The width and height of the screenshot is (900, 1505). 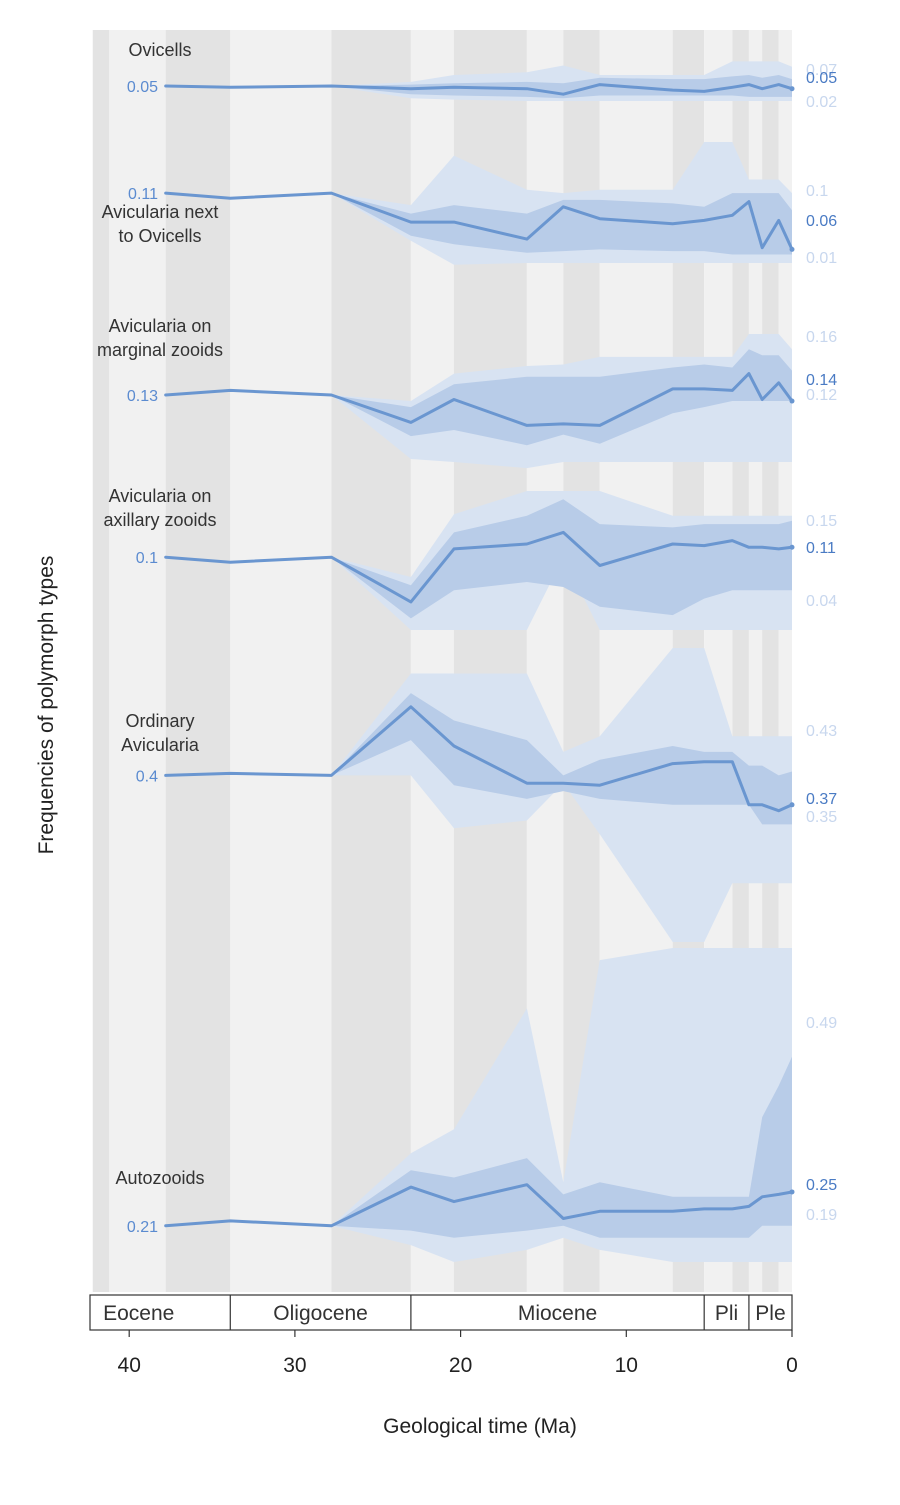 I want to click on series-name-5: Autozooids, so click(x=159, y=1178).